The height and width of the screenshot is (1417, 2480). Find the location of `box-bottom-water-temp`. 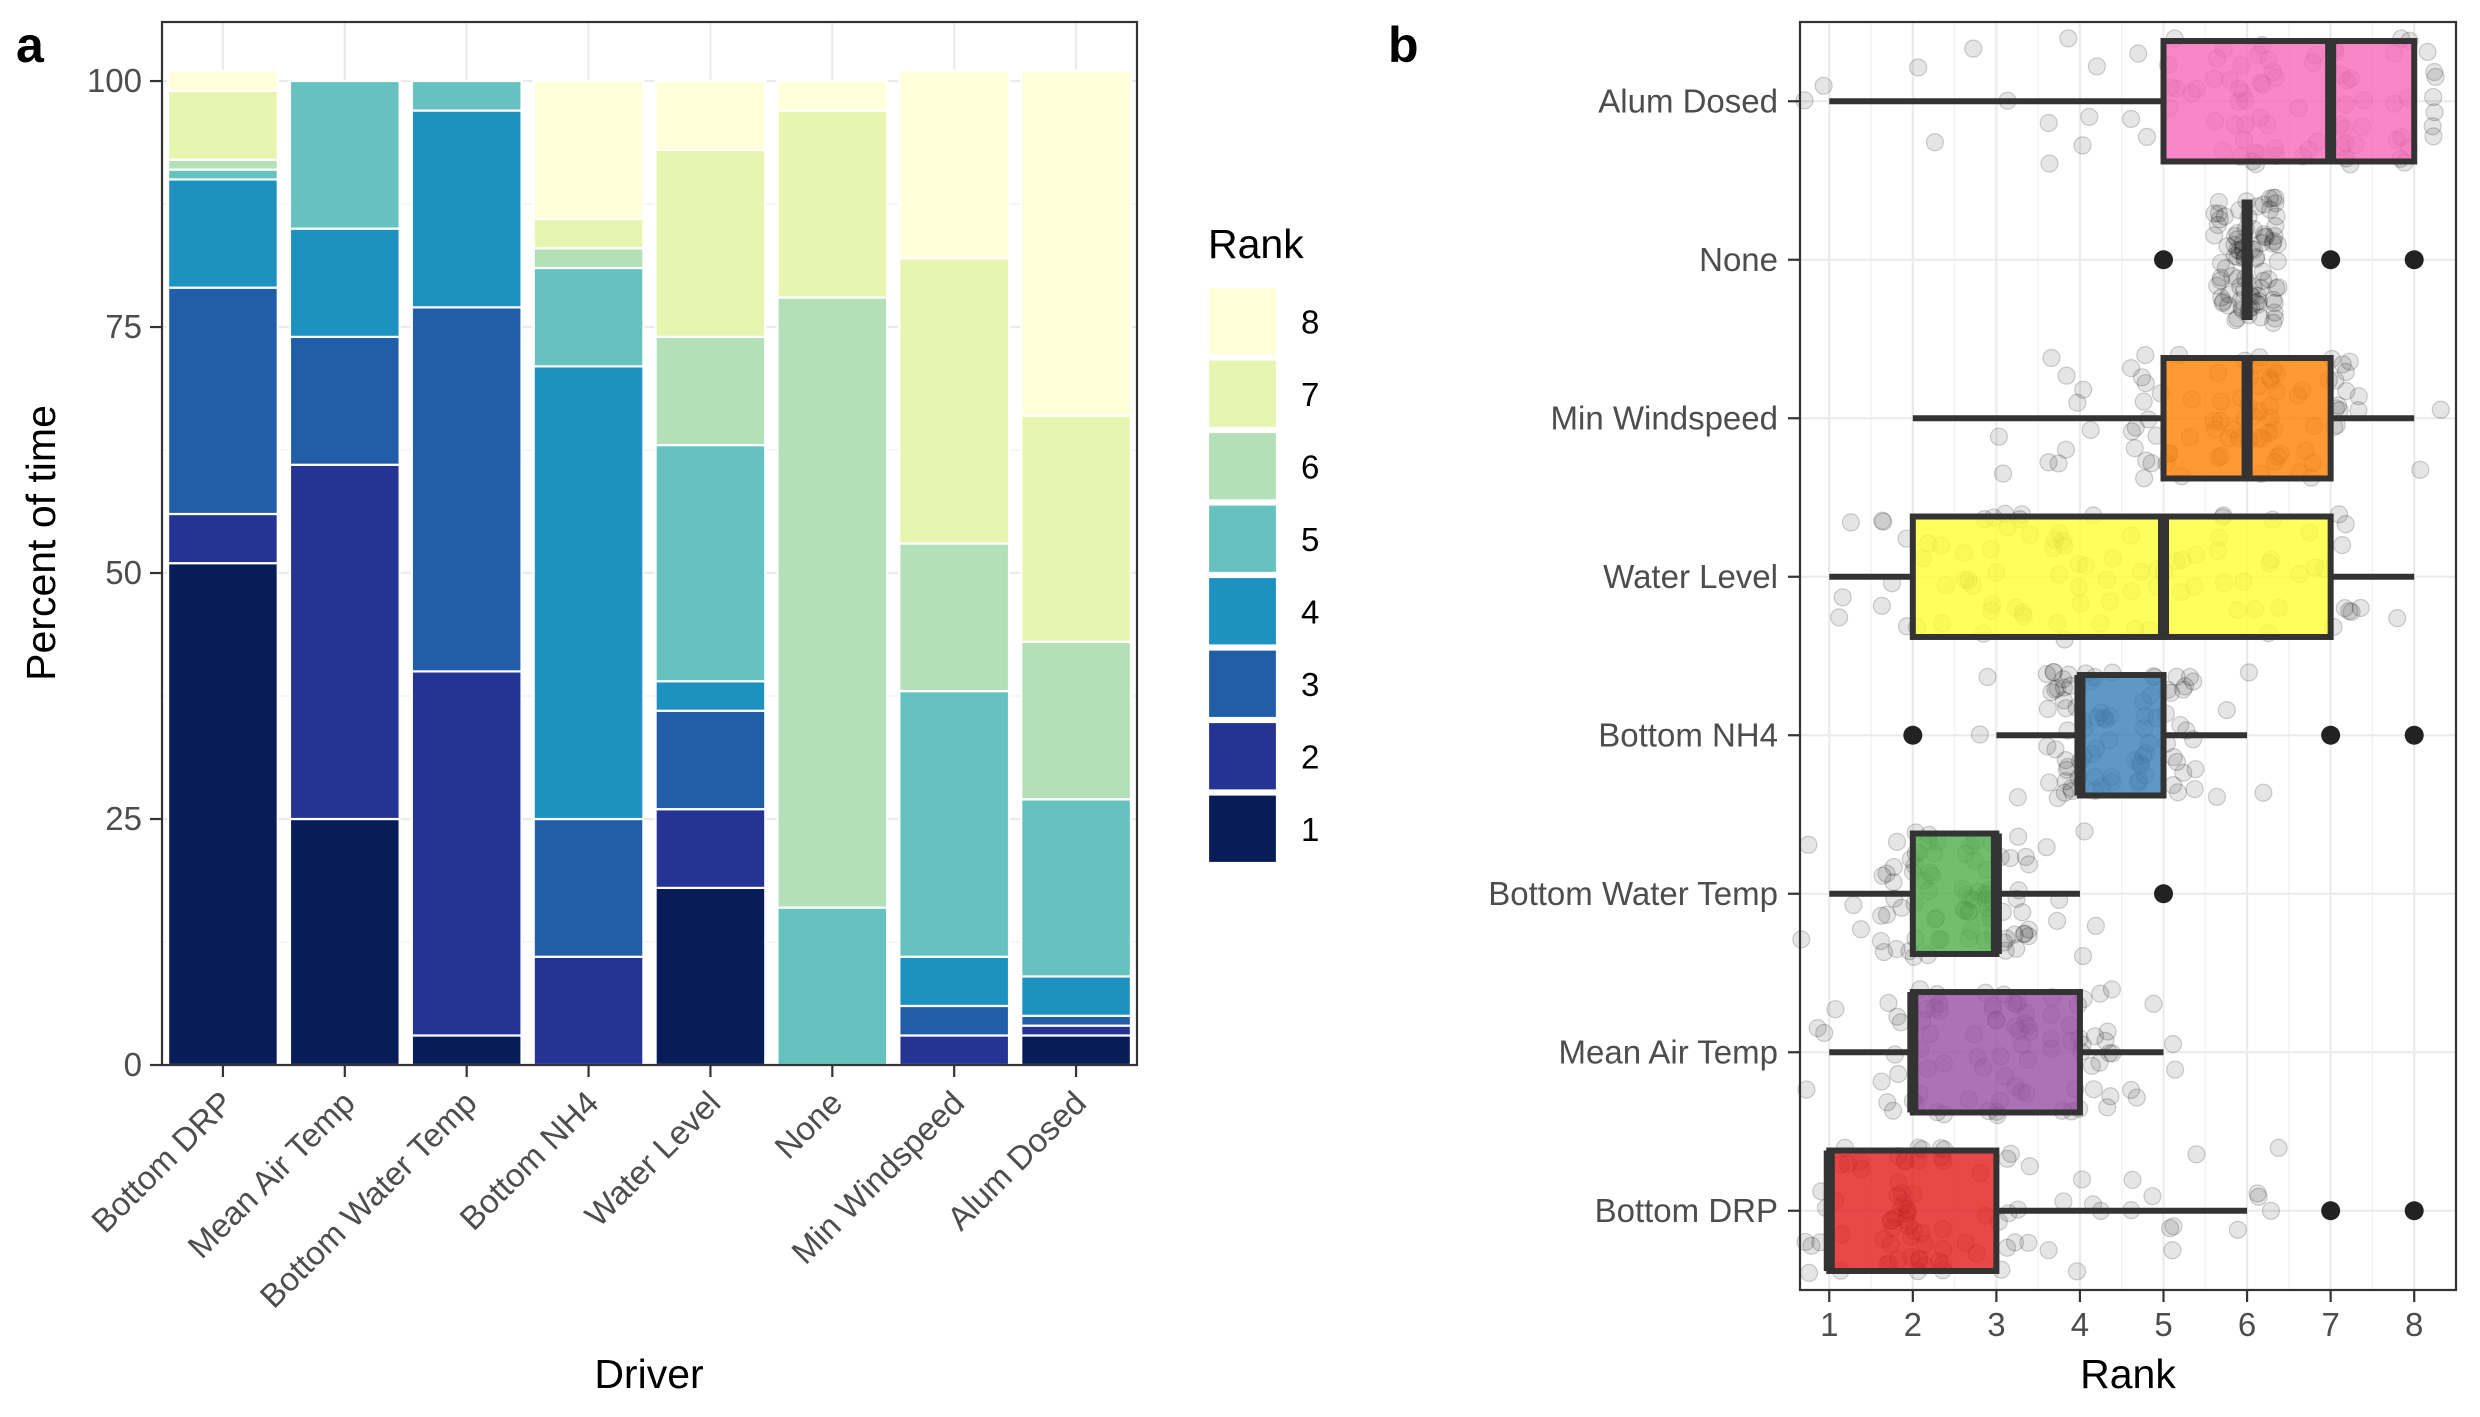

box-bottom-water-temp is located at coordinates (1954, 893).